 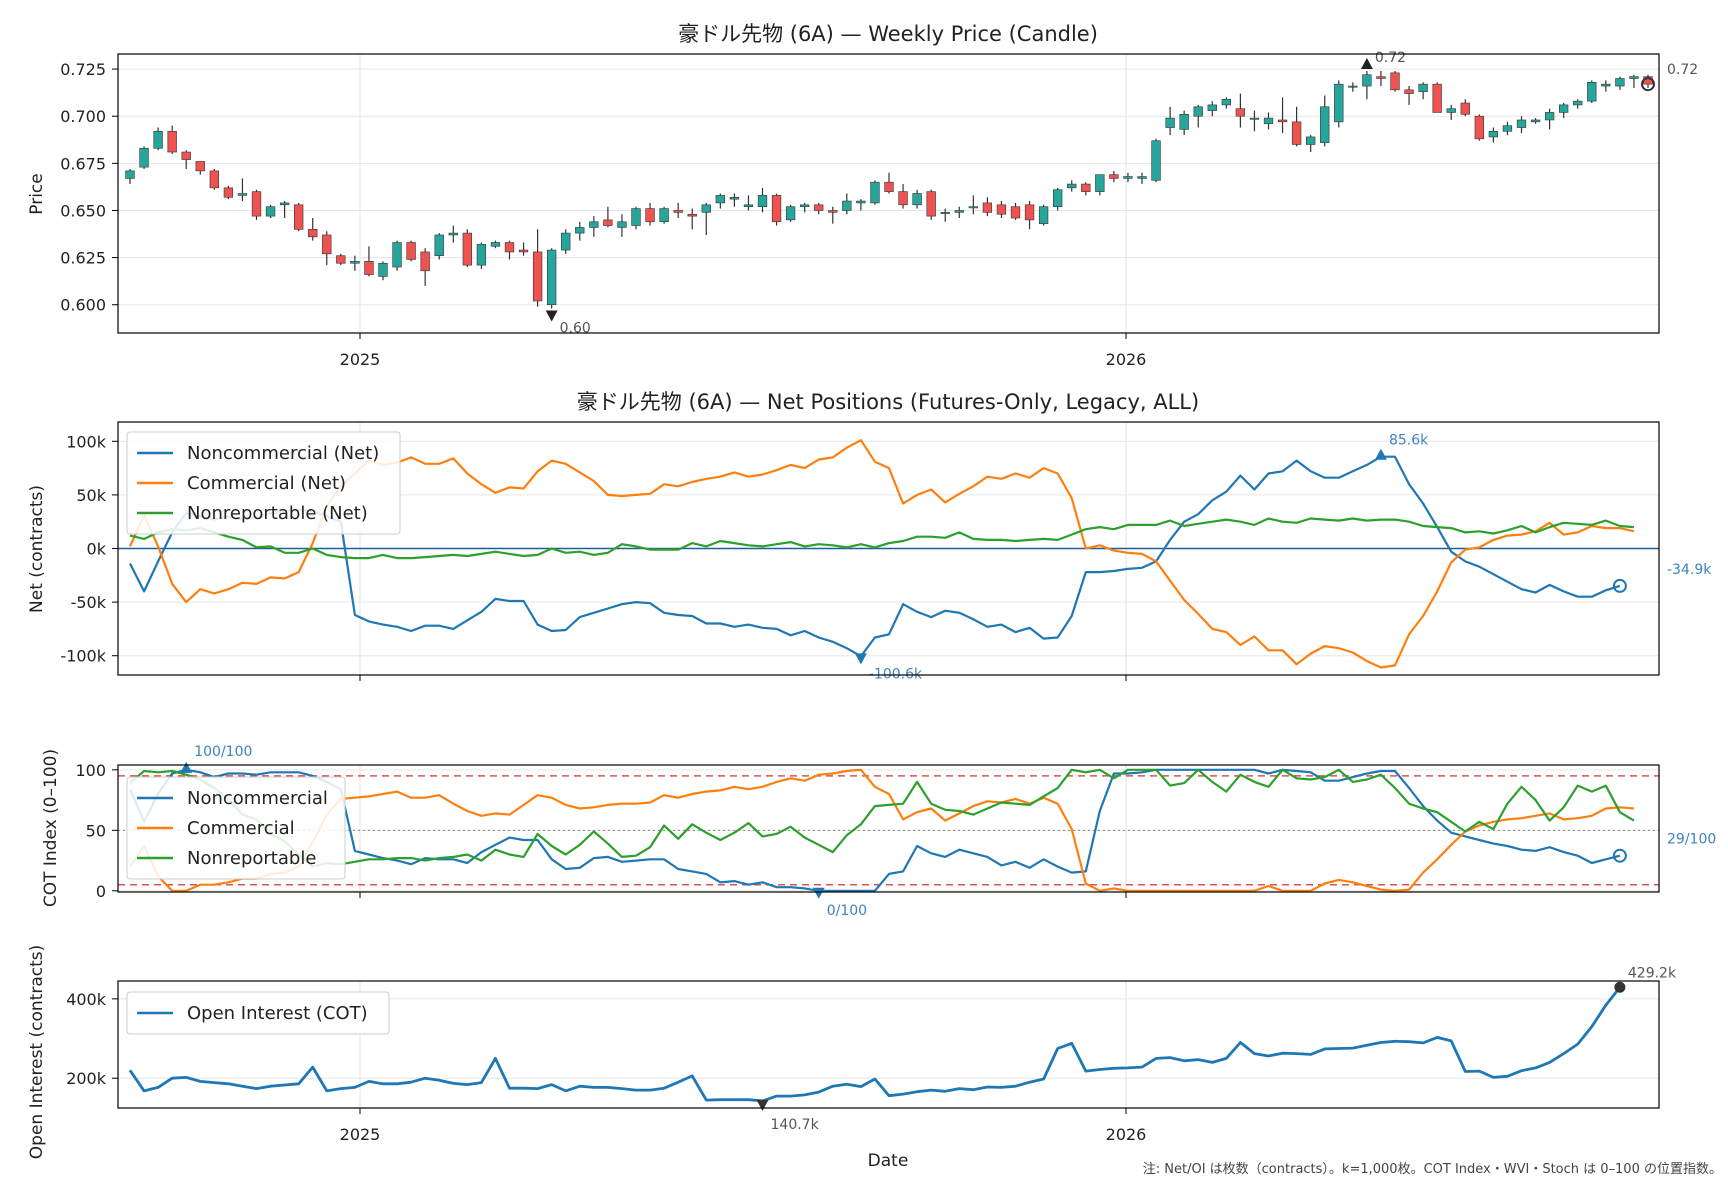 I want to click on oi-lines, so click(x=874, y=1044).